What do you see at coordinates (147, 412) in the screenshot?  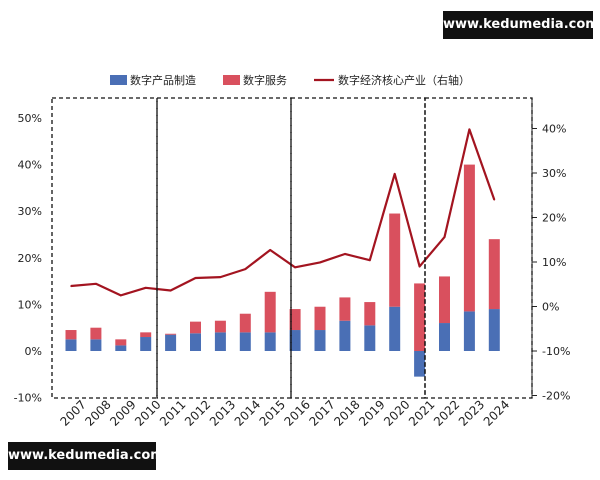 I see `x-tick-label: 2010` at bounding box center [147, 412].